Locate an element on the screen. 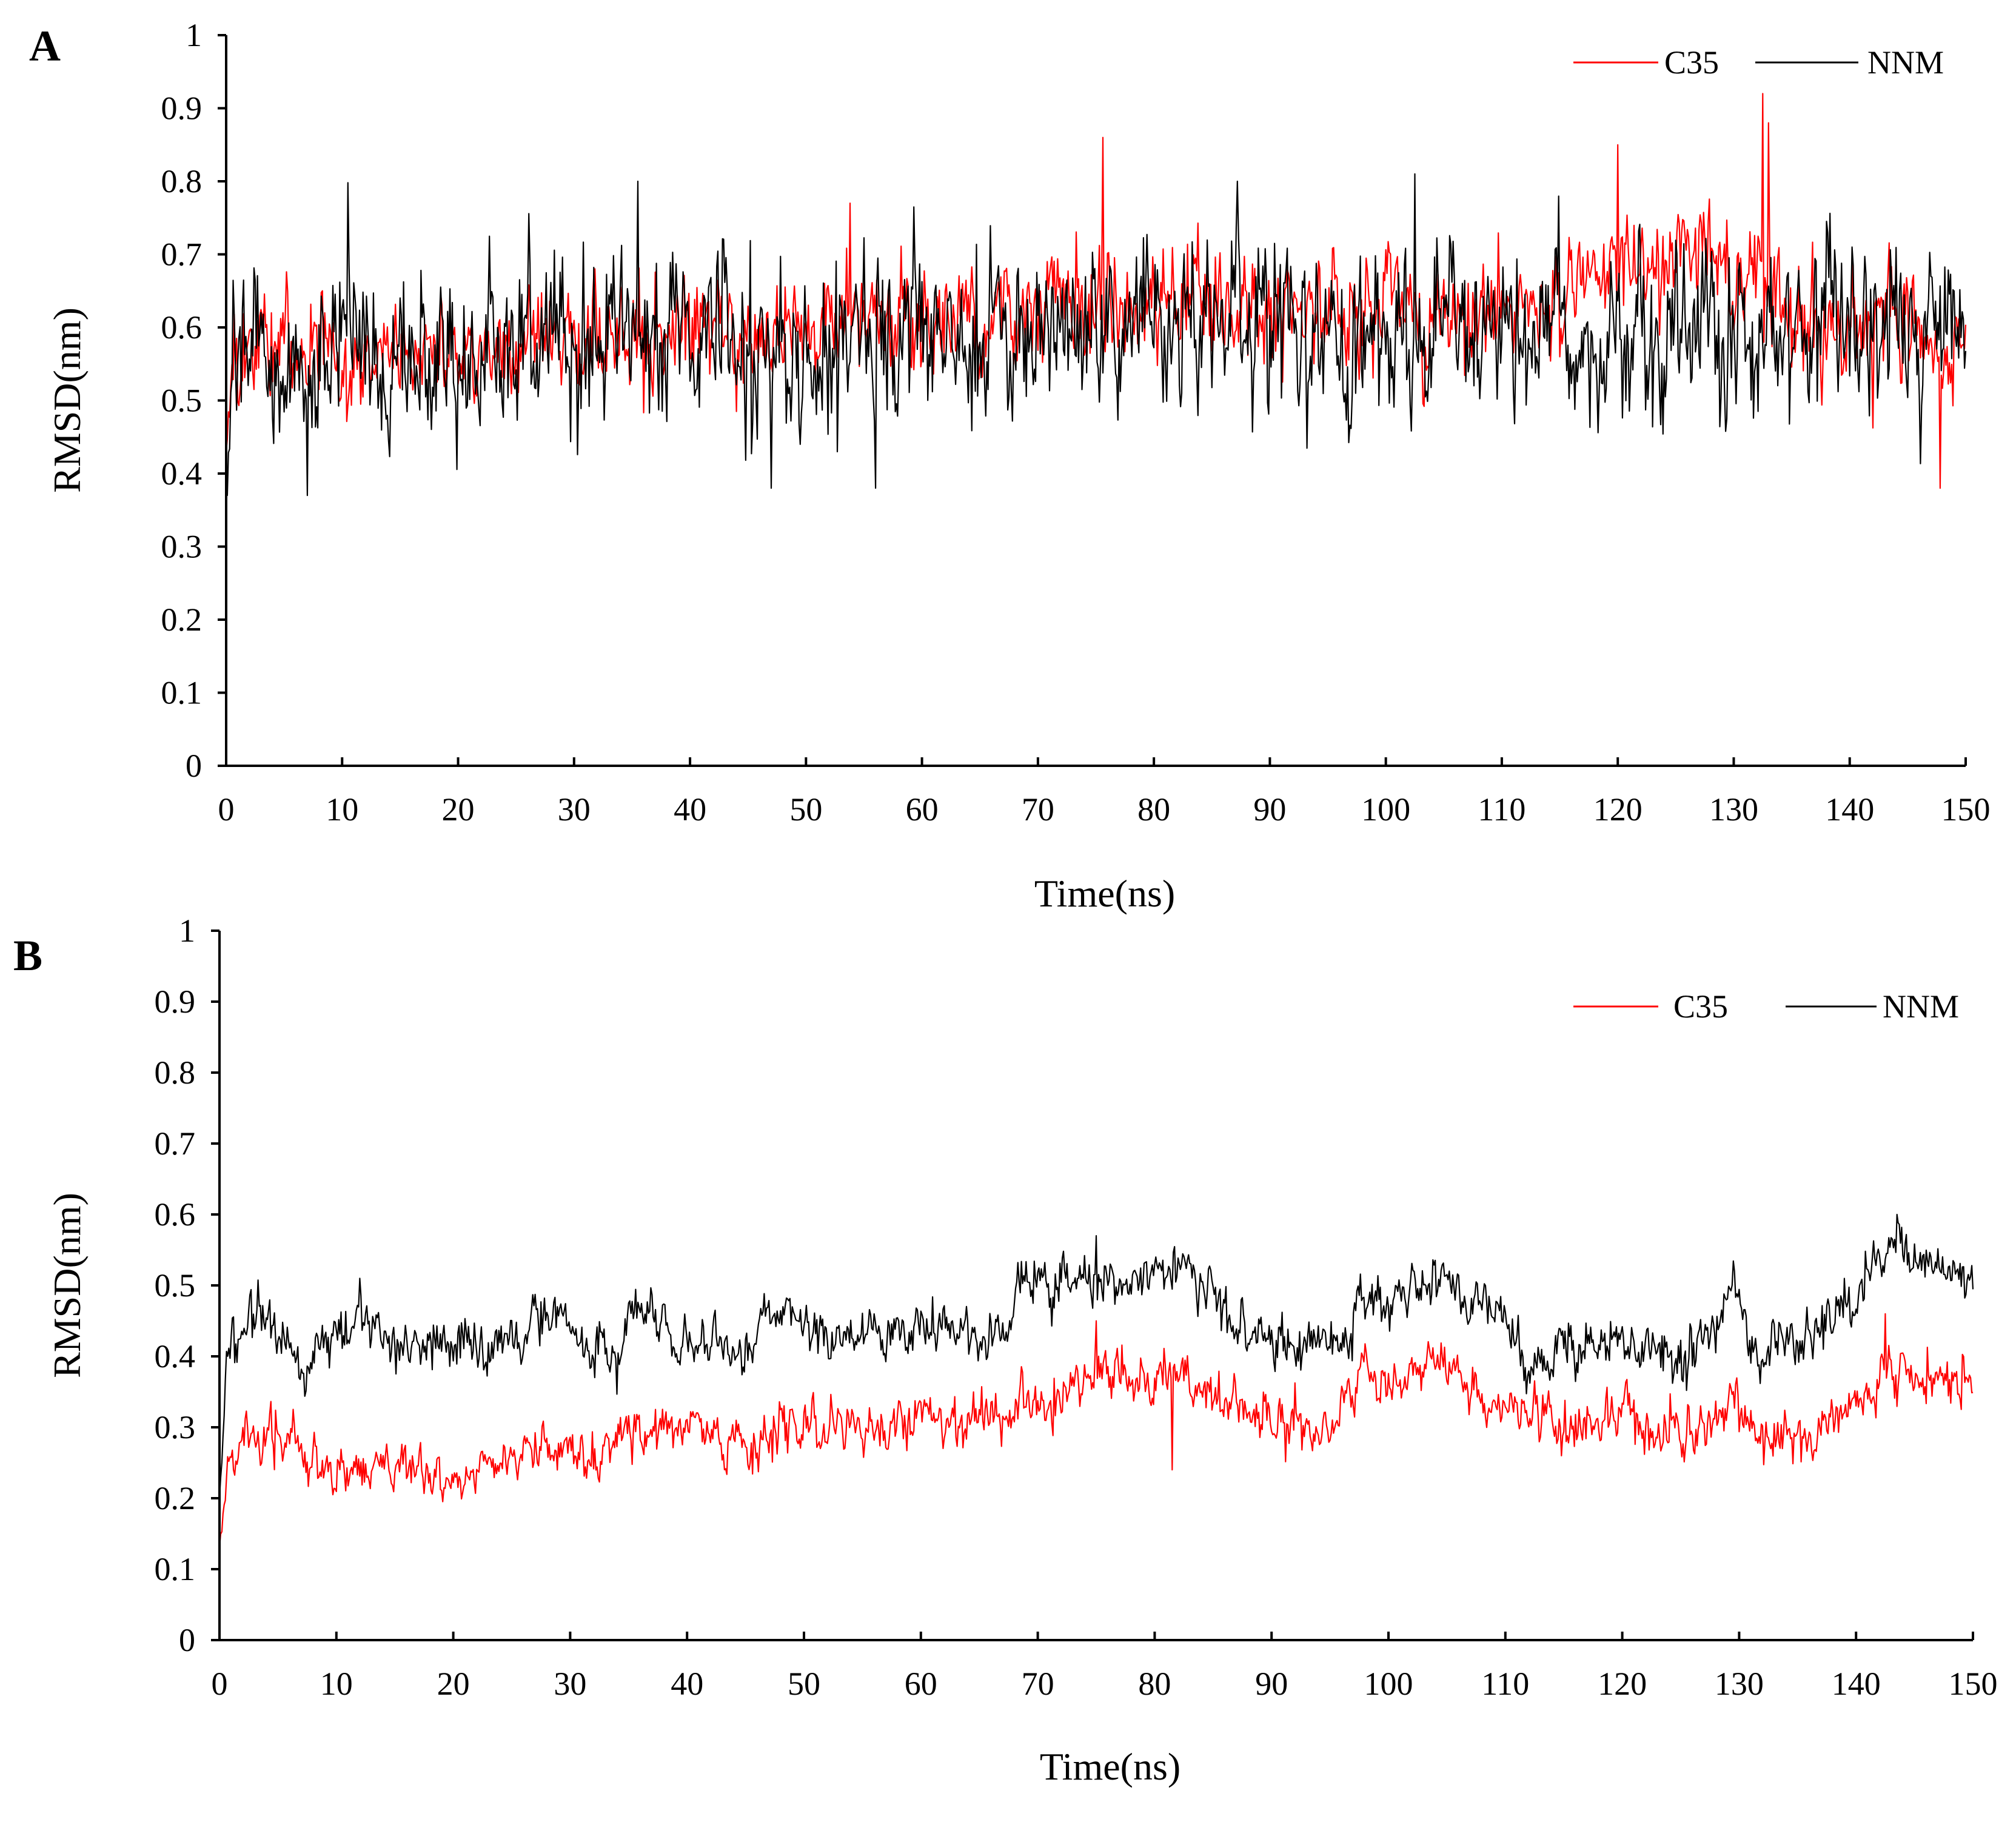  series-line-nnm-b is located at coordinates (1096, 1356).